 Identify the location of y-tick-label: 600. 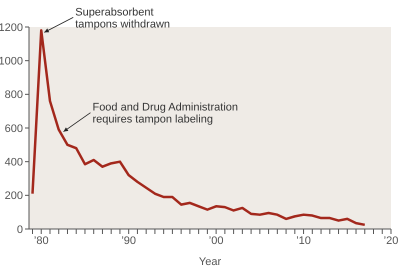
(13, 128).